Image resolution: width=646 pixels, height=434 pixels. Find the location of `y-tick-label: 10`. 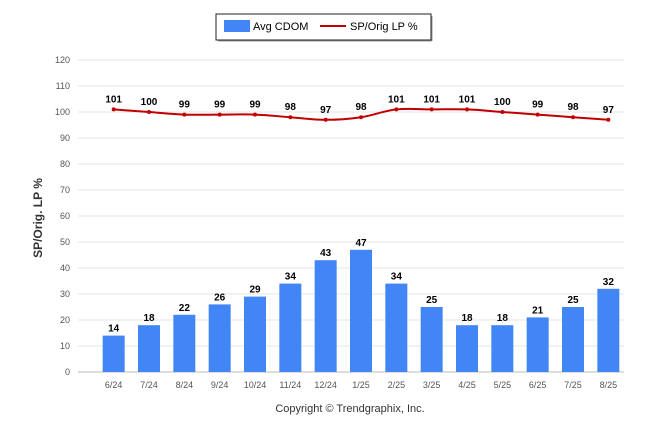

y-tick-label: 10 is located at coordinates (65, 346).